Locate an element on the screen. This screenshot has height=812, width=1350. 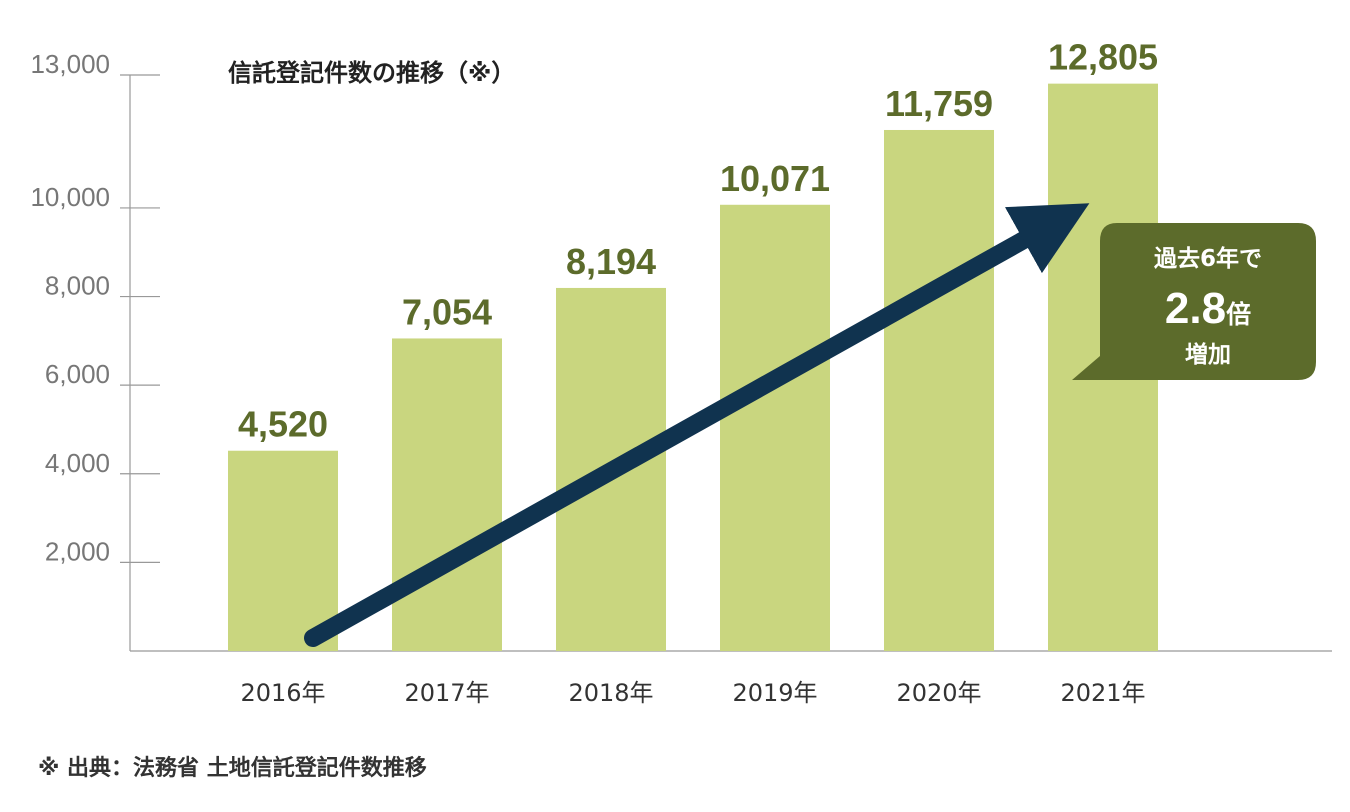
bar-2020年 is located at coordinates (939, 390).